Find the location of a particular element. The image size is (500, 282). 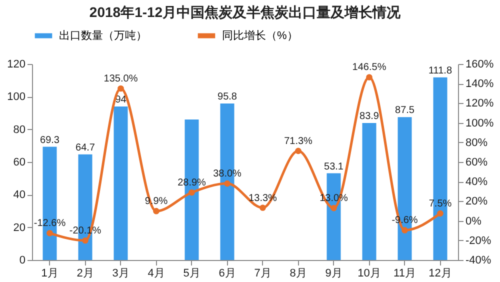

x-tick-label: 1月 is located at coordinates (49, 274).